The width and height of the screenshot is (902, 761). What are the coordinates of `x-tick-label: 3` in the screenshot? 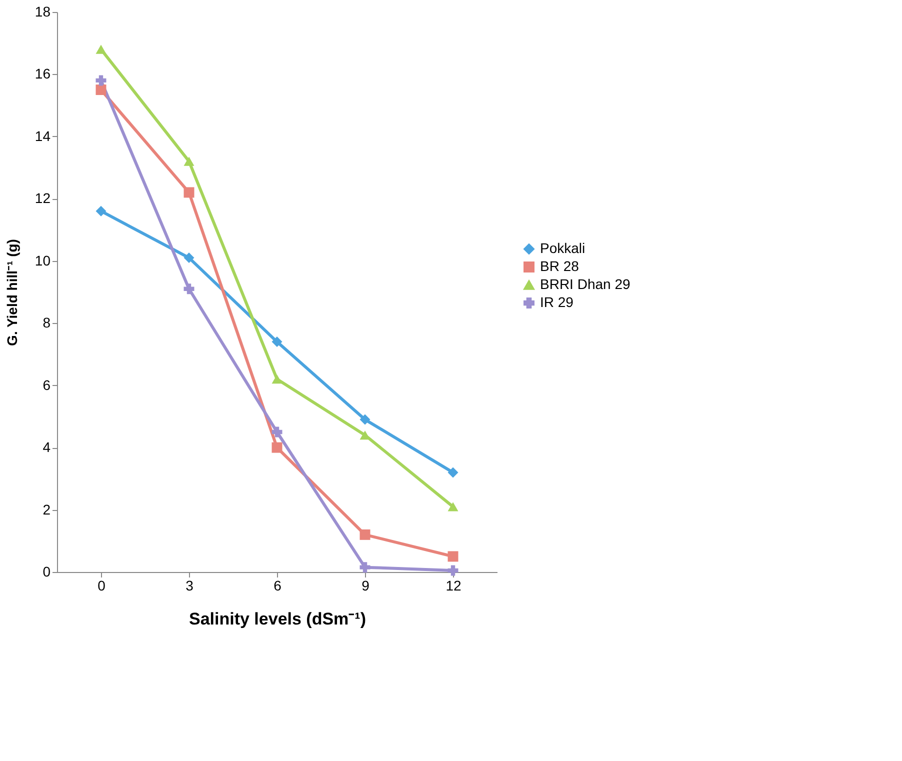 It's located at (190, 586).